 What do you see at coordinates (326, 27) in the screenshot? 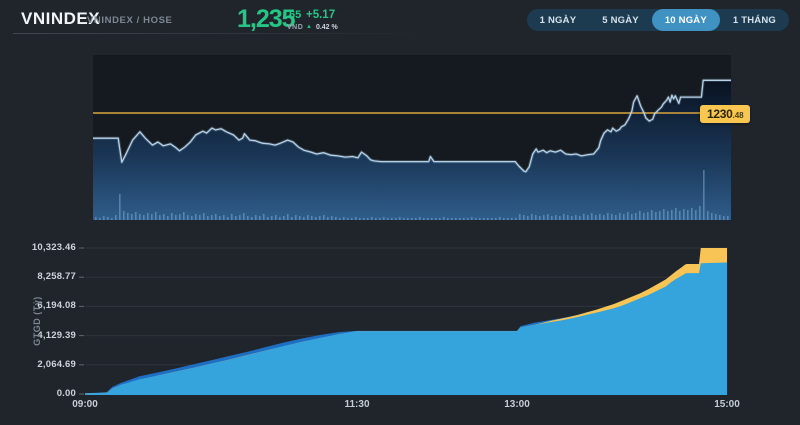
I see `change-percent: 0.42 %` at bounding box center [326, 27].